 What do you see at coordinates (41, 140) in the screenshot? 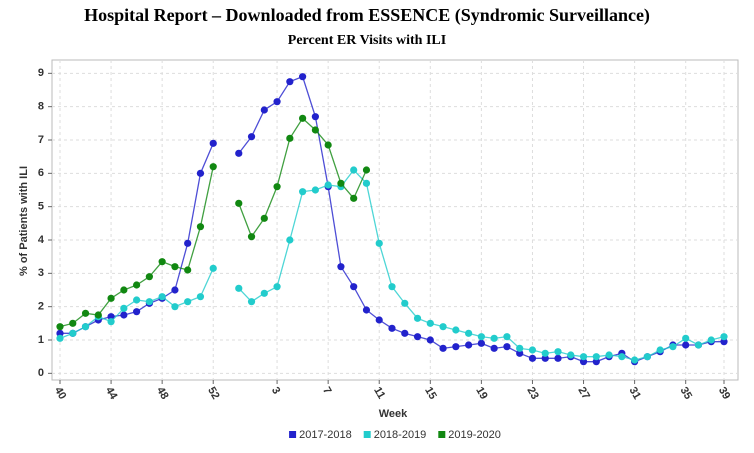
I see `y-tick-label: 7` at bounding box center [41, 140].